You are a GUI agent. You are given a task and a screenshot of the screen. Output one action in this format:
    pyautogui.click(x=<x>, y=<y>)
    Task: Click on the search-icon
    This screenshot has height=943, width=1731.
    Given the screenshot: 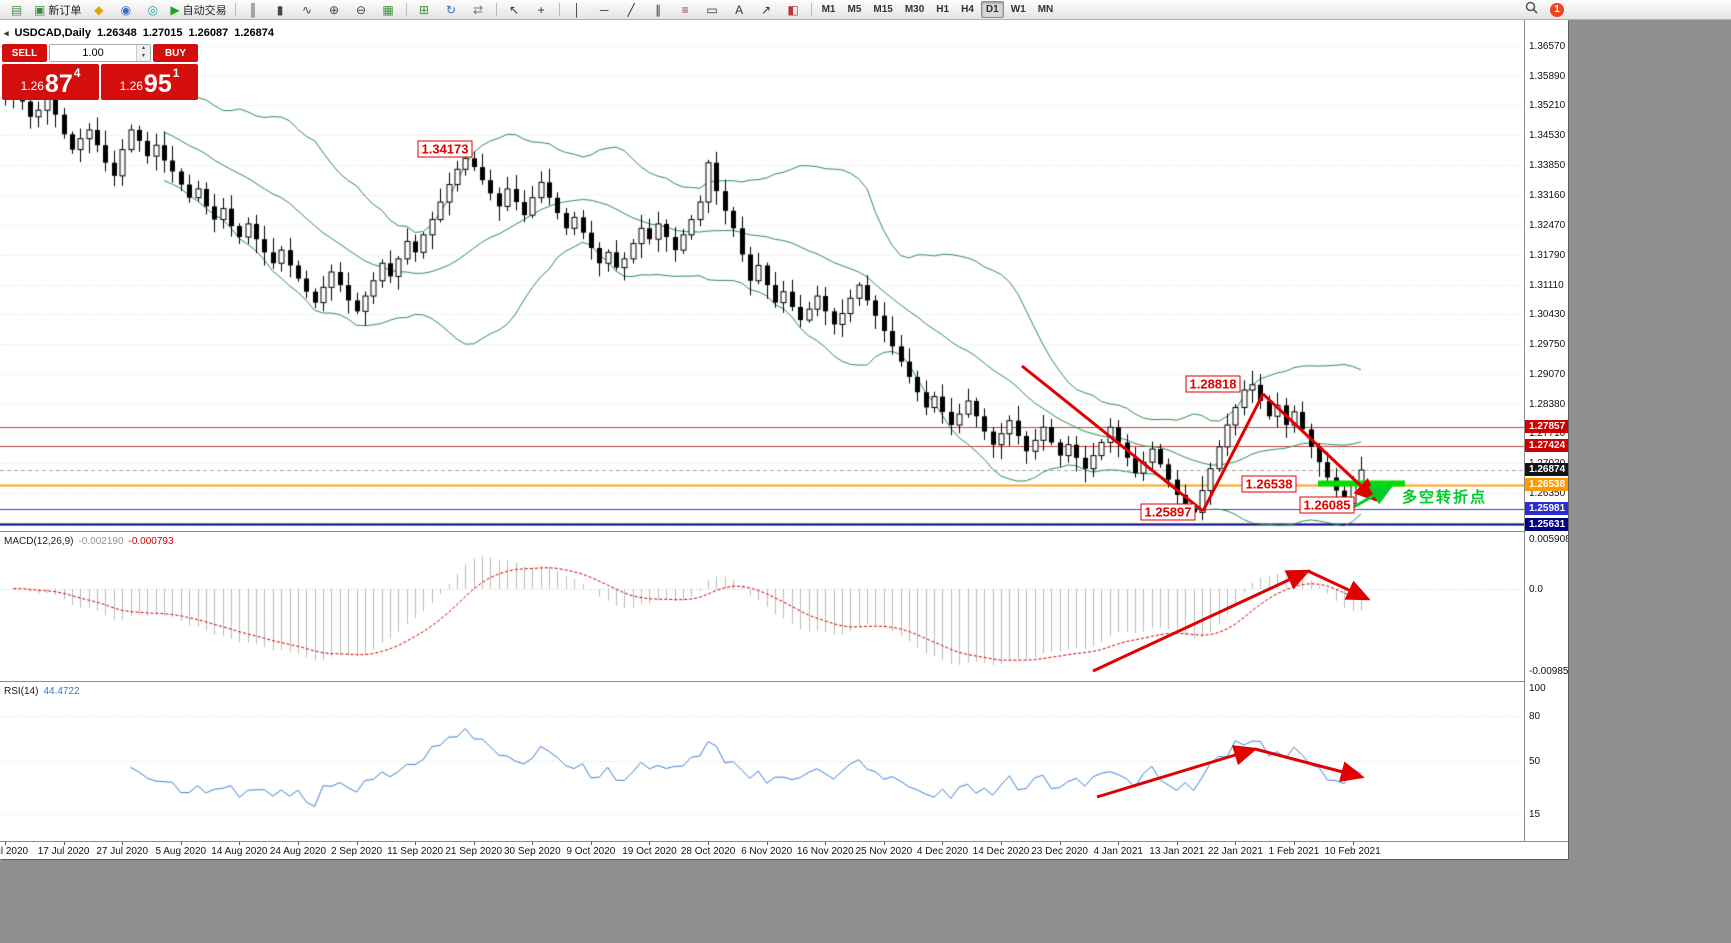 What is the action you would take?
    pyautogui.click(x=1531, y=10)
    